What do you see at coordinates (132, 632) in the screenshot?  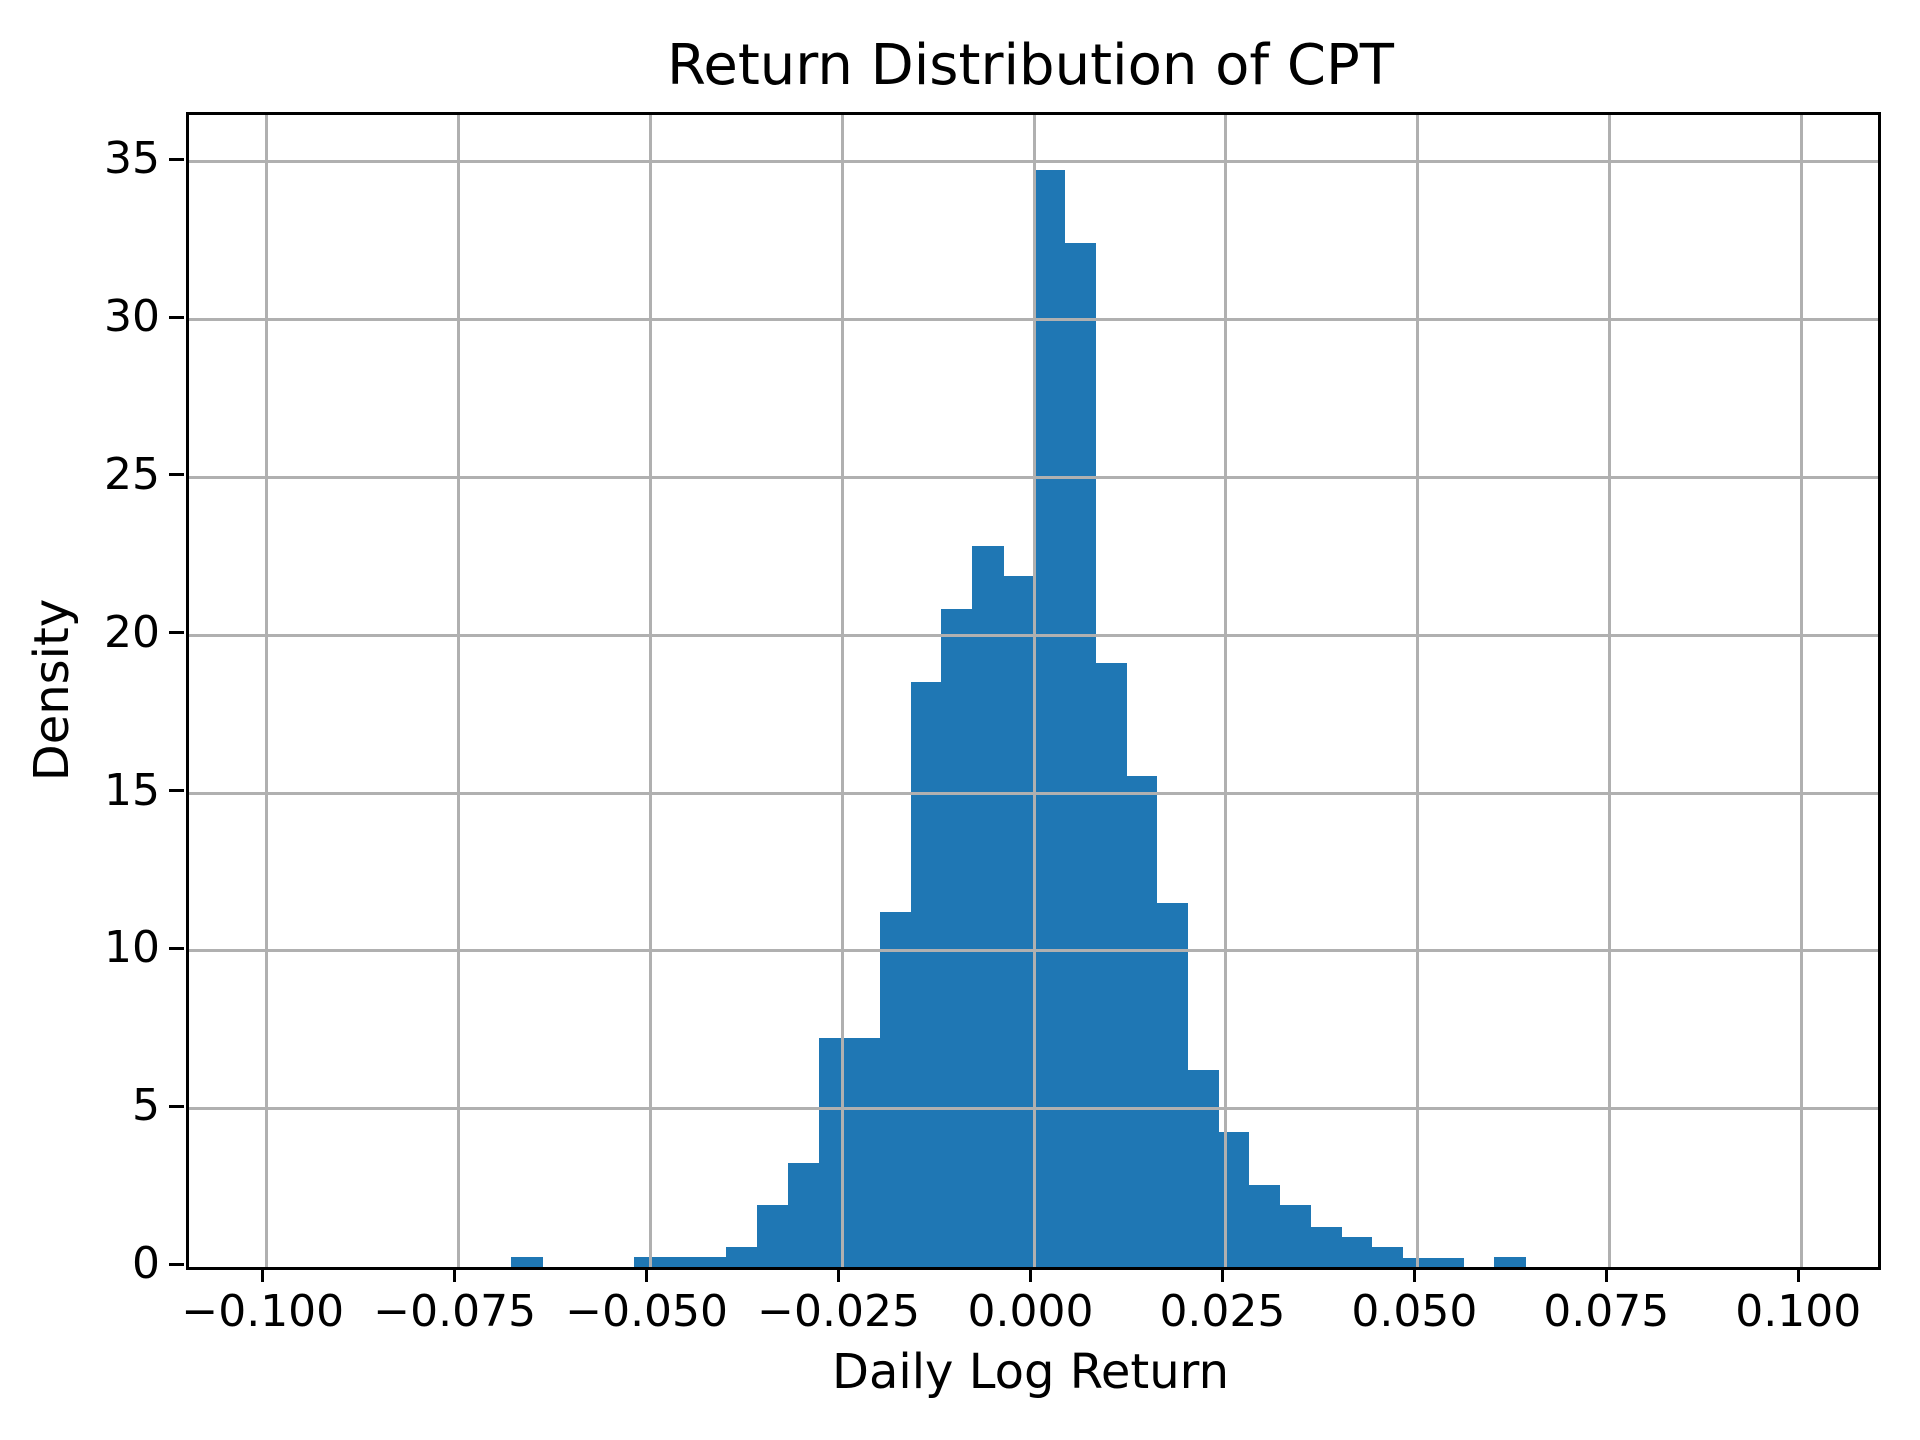 I see `y-tick-label: 20` at bounding box center [132, 632].